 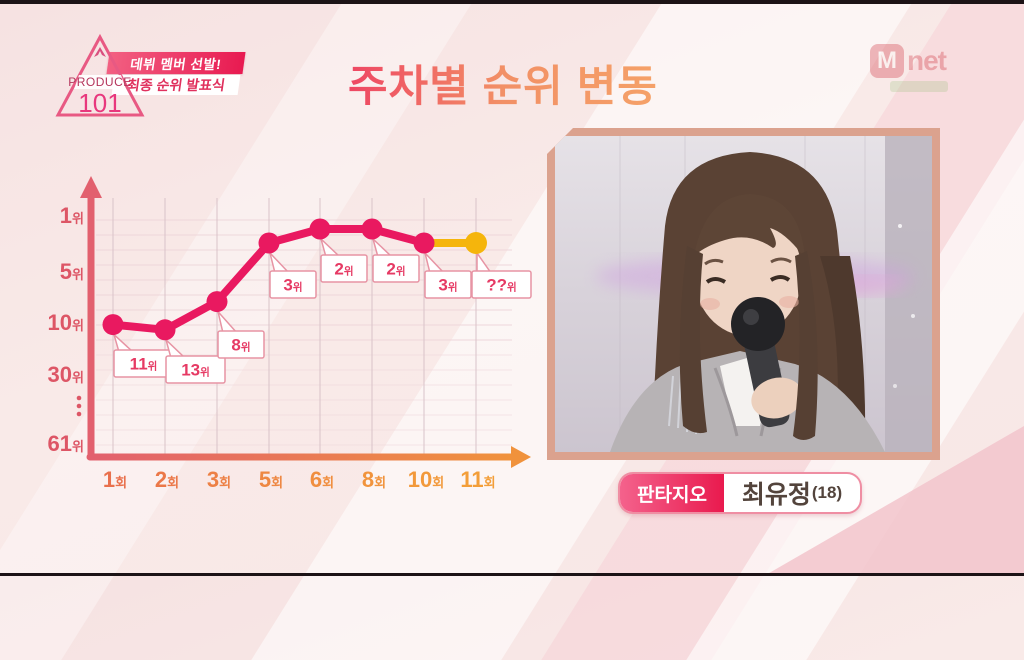 I want to click on mnet-m-icon: M, so click(x=887, y=61).